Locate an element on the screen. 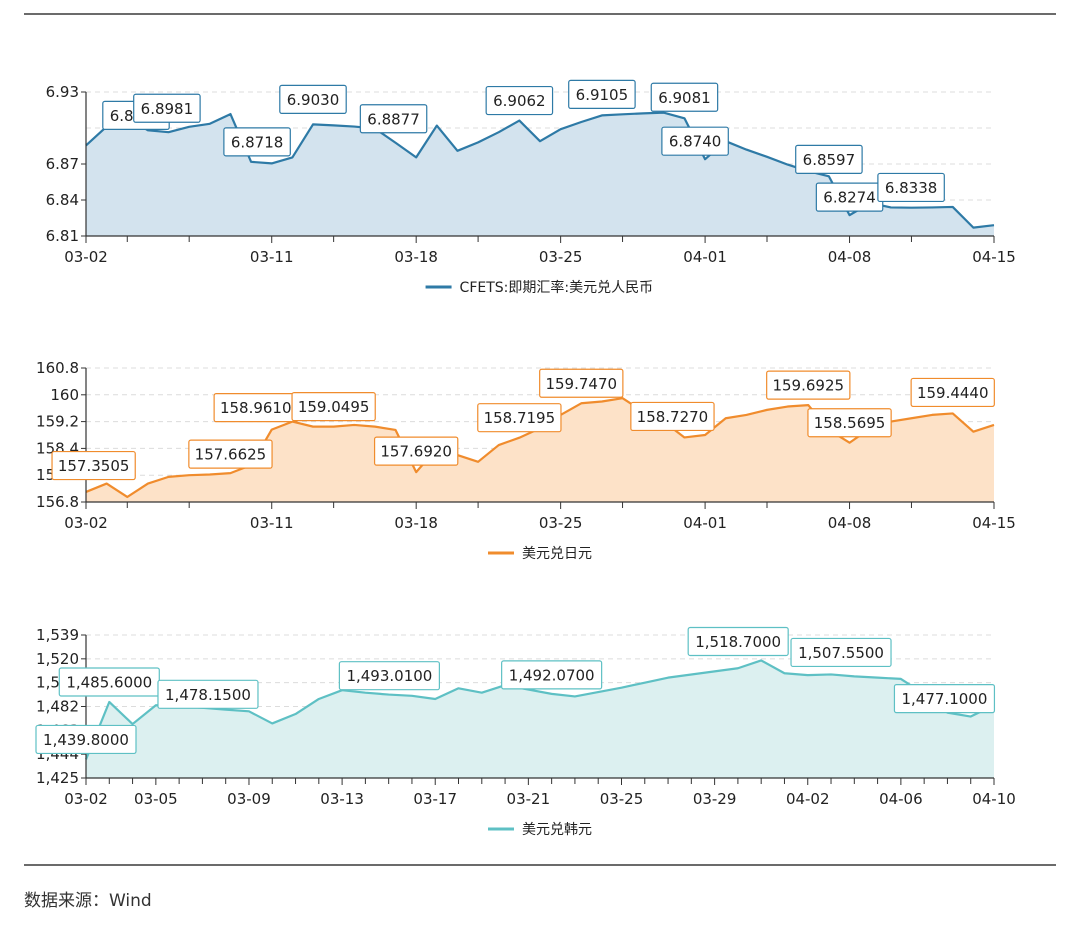 This screenshot has height=926, width=1080. data-label-text: 158.7270 is located at coordinates (673, 417).